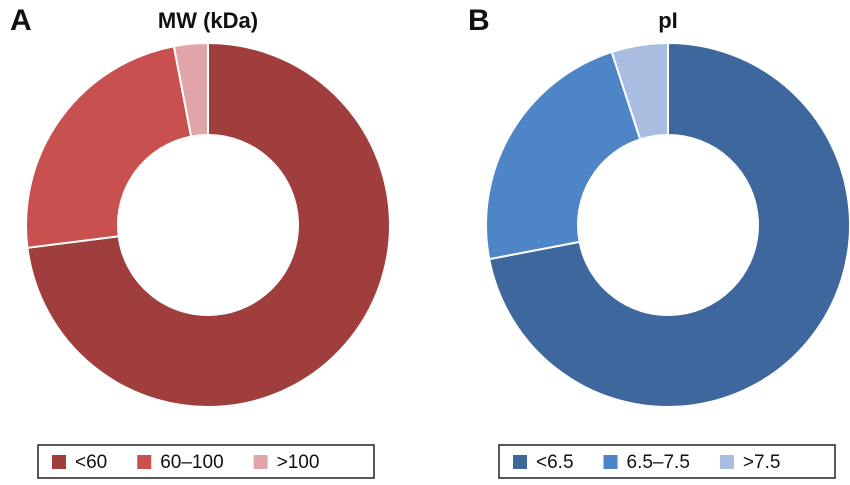 The image size is (850, 485). What do you see at coordinates (191, 462) in the screenshot?
I see `legend-label: 60–100` at bounding box center [191, 462].